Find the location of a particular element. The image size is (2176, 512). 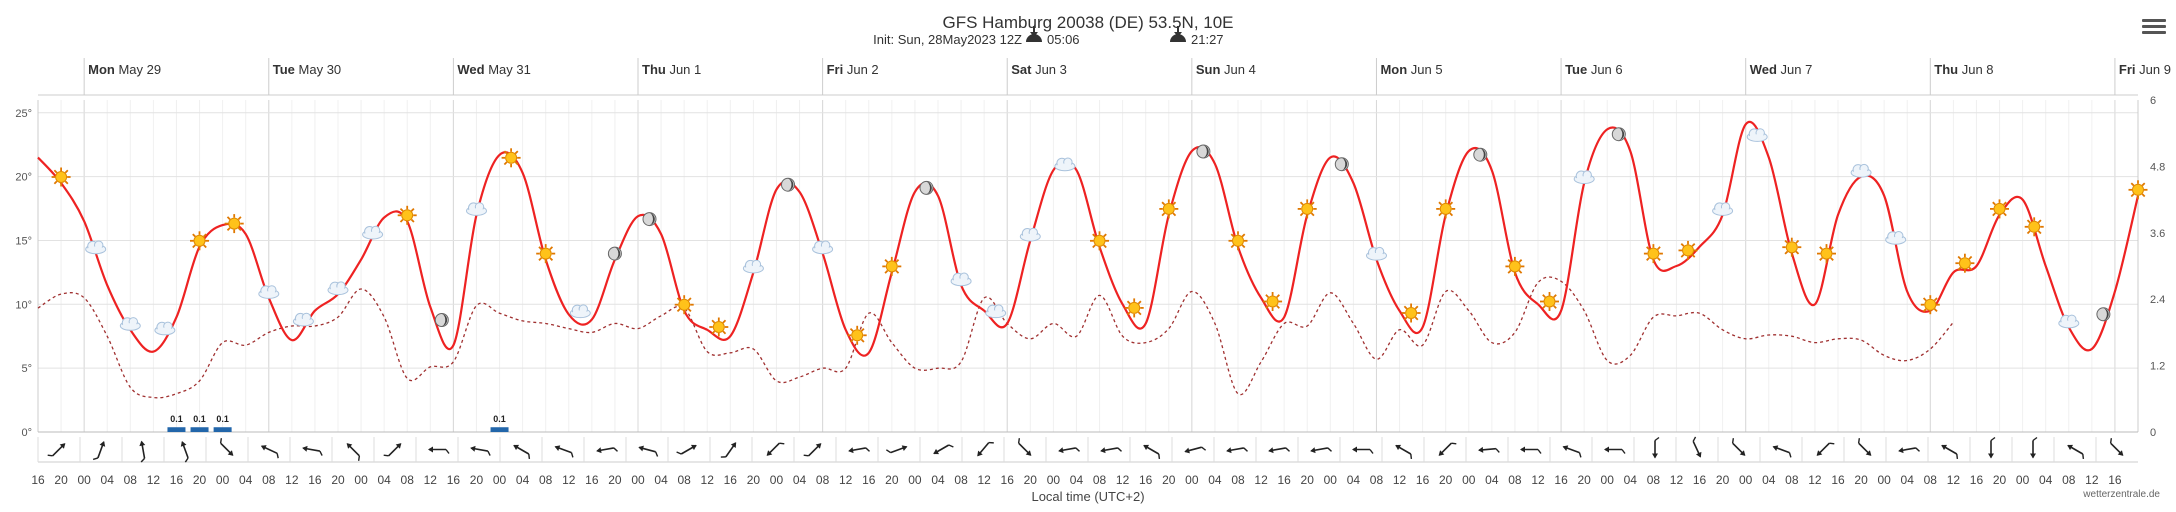

sunset-time: 21:27 is located at coordinates (1207, 39).